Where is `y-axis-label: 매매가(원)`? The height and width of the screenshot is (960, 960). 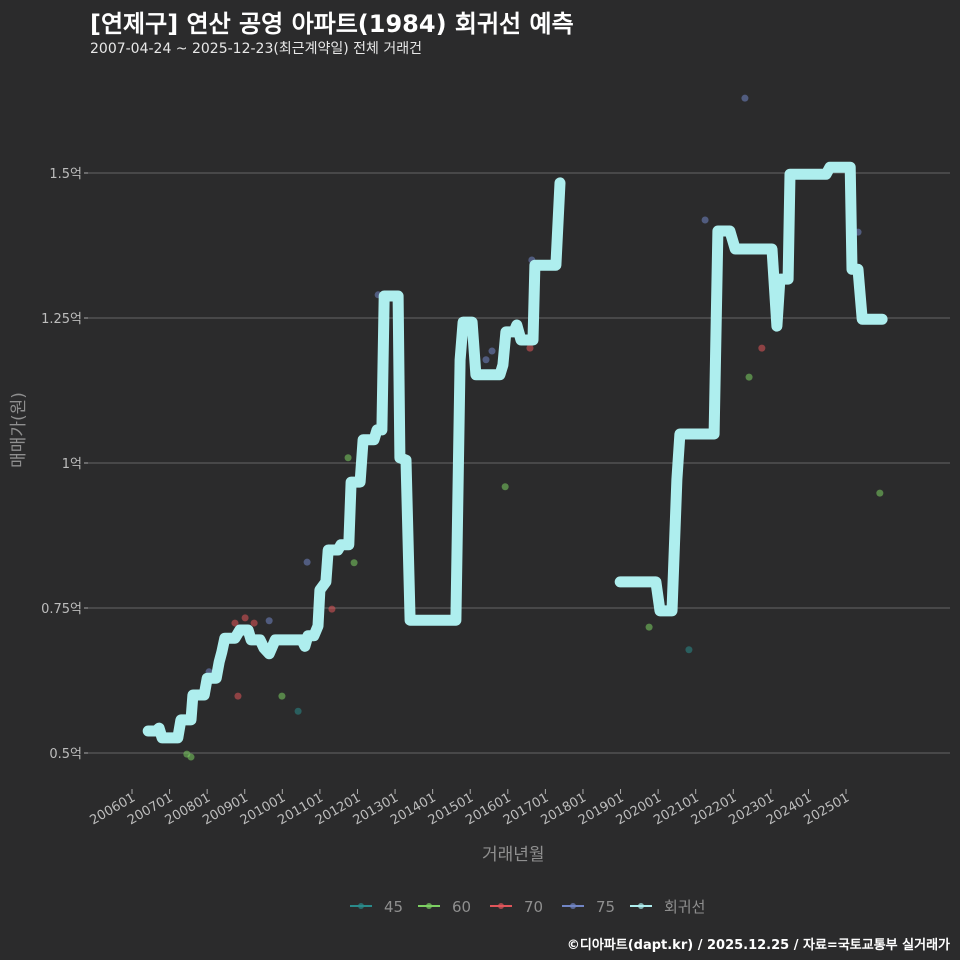 y-axis-label: 매매가(원) is located at coordinates (19, 430).